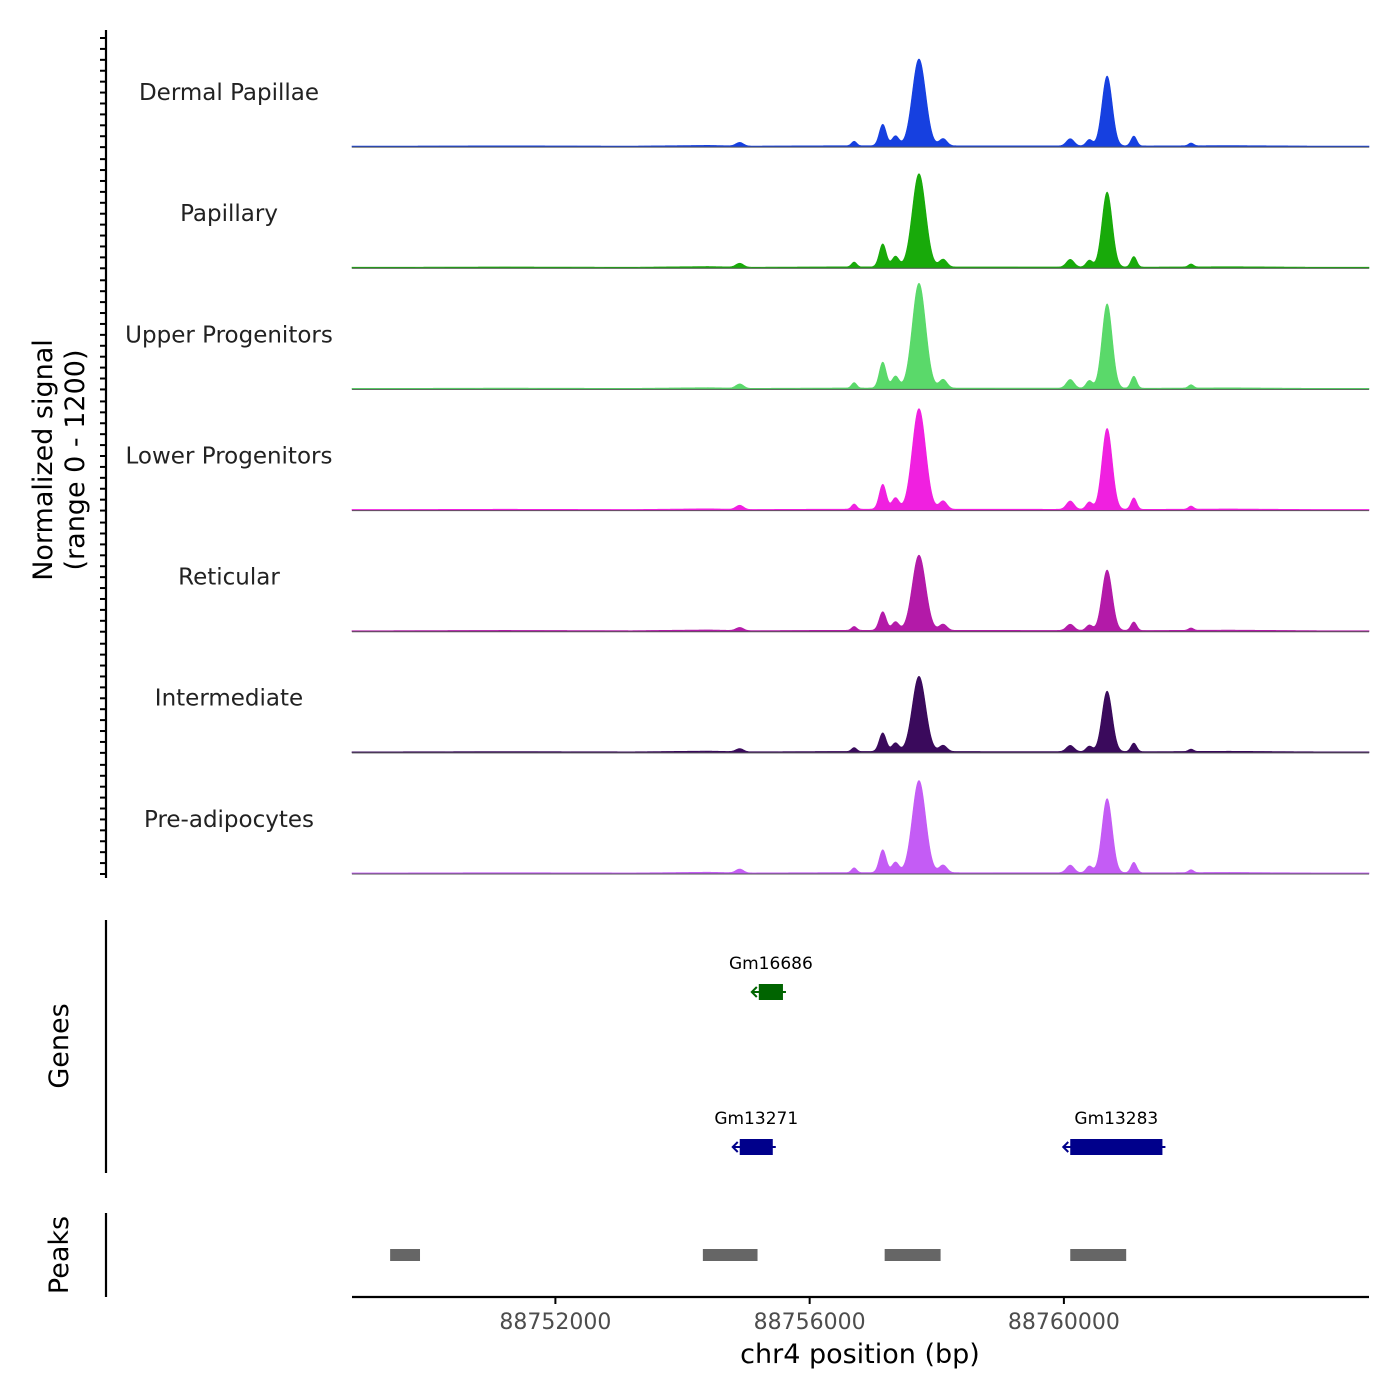  Describe the element at coordinates (860, 1354) in the screenshot. I see `x-axis-title: chr4 position (bp)` at that location.